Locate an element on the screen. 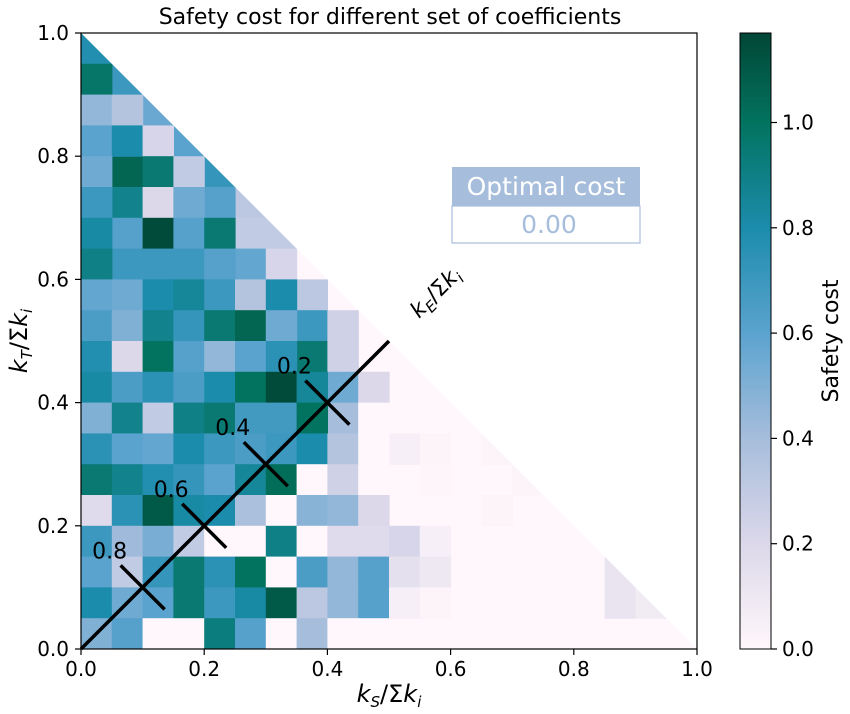  colorbar-tick-label: 1.0 is located at coordinates (798, 123).